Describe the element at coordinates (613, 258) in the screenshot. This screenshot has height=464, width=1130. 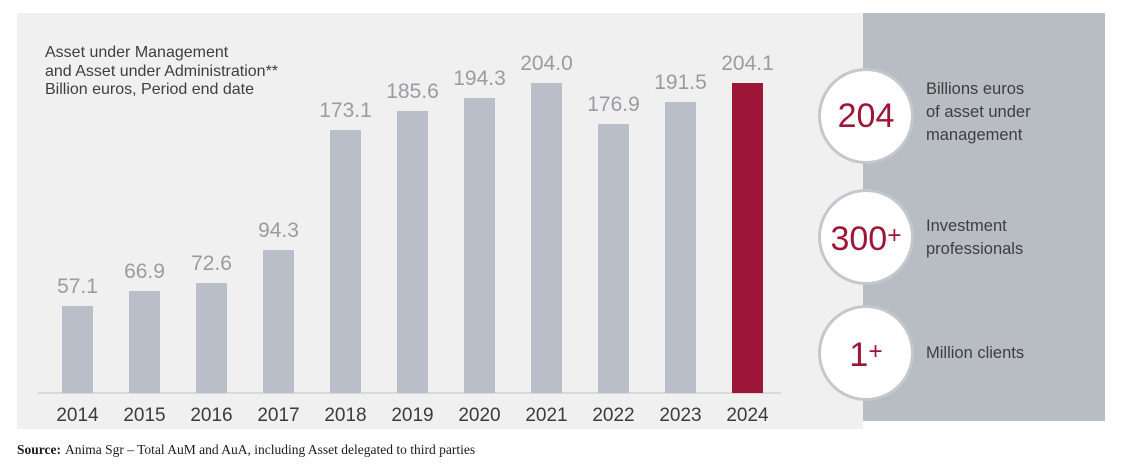
I see `chart-bar-2022` at that location.